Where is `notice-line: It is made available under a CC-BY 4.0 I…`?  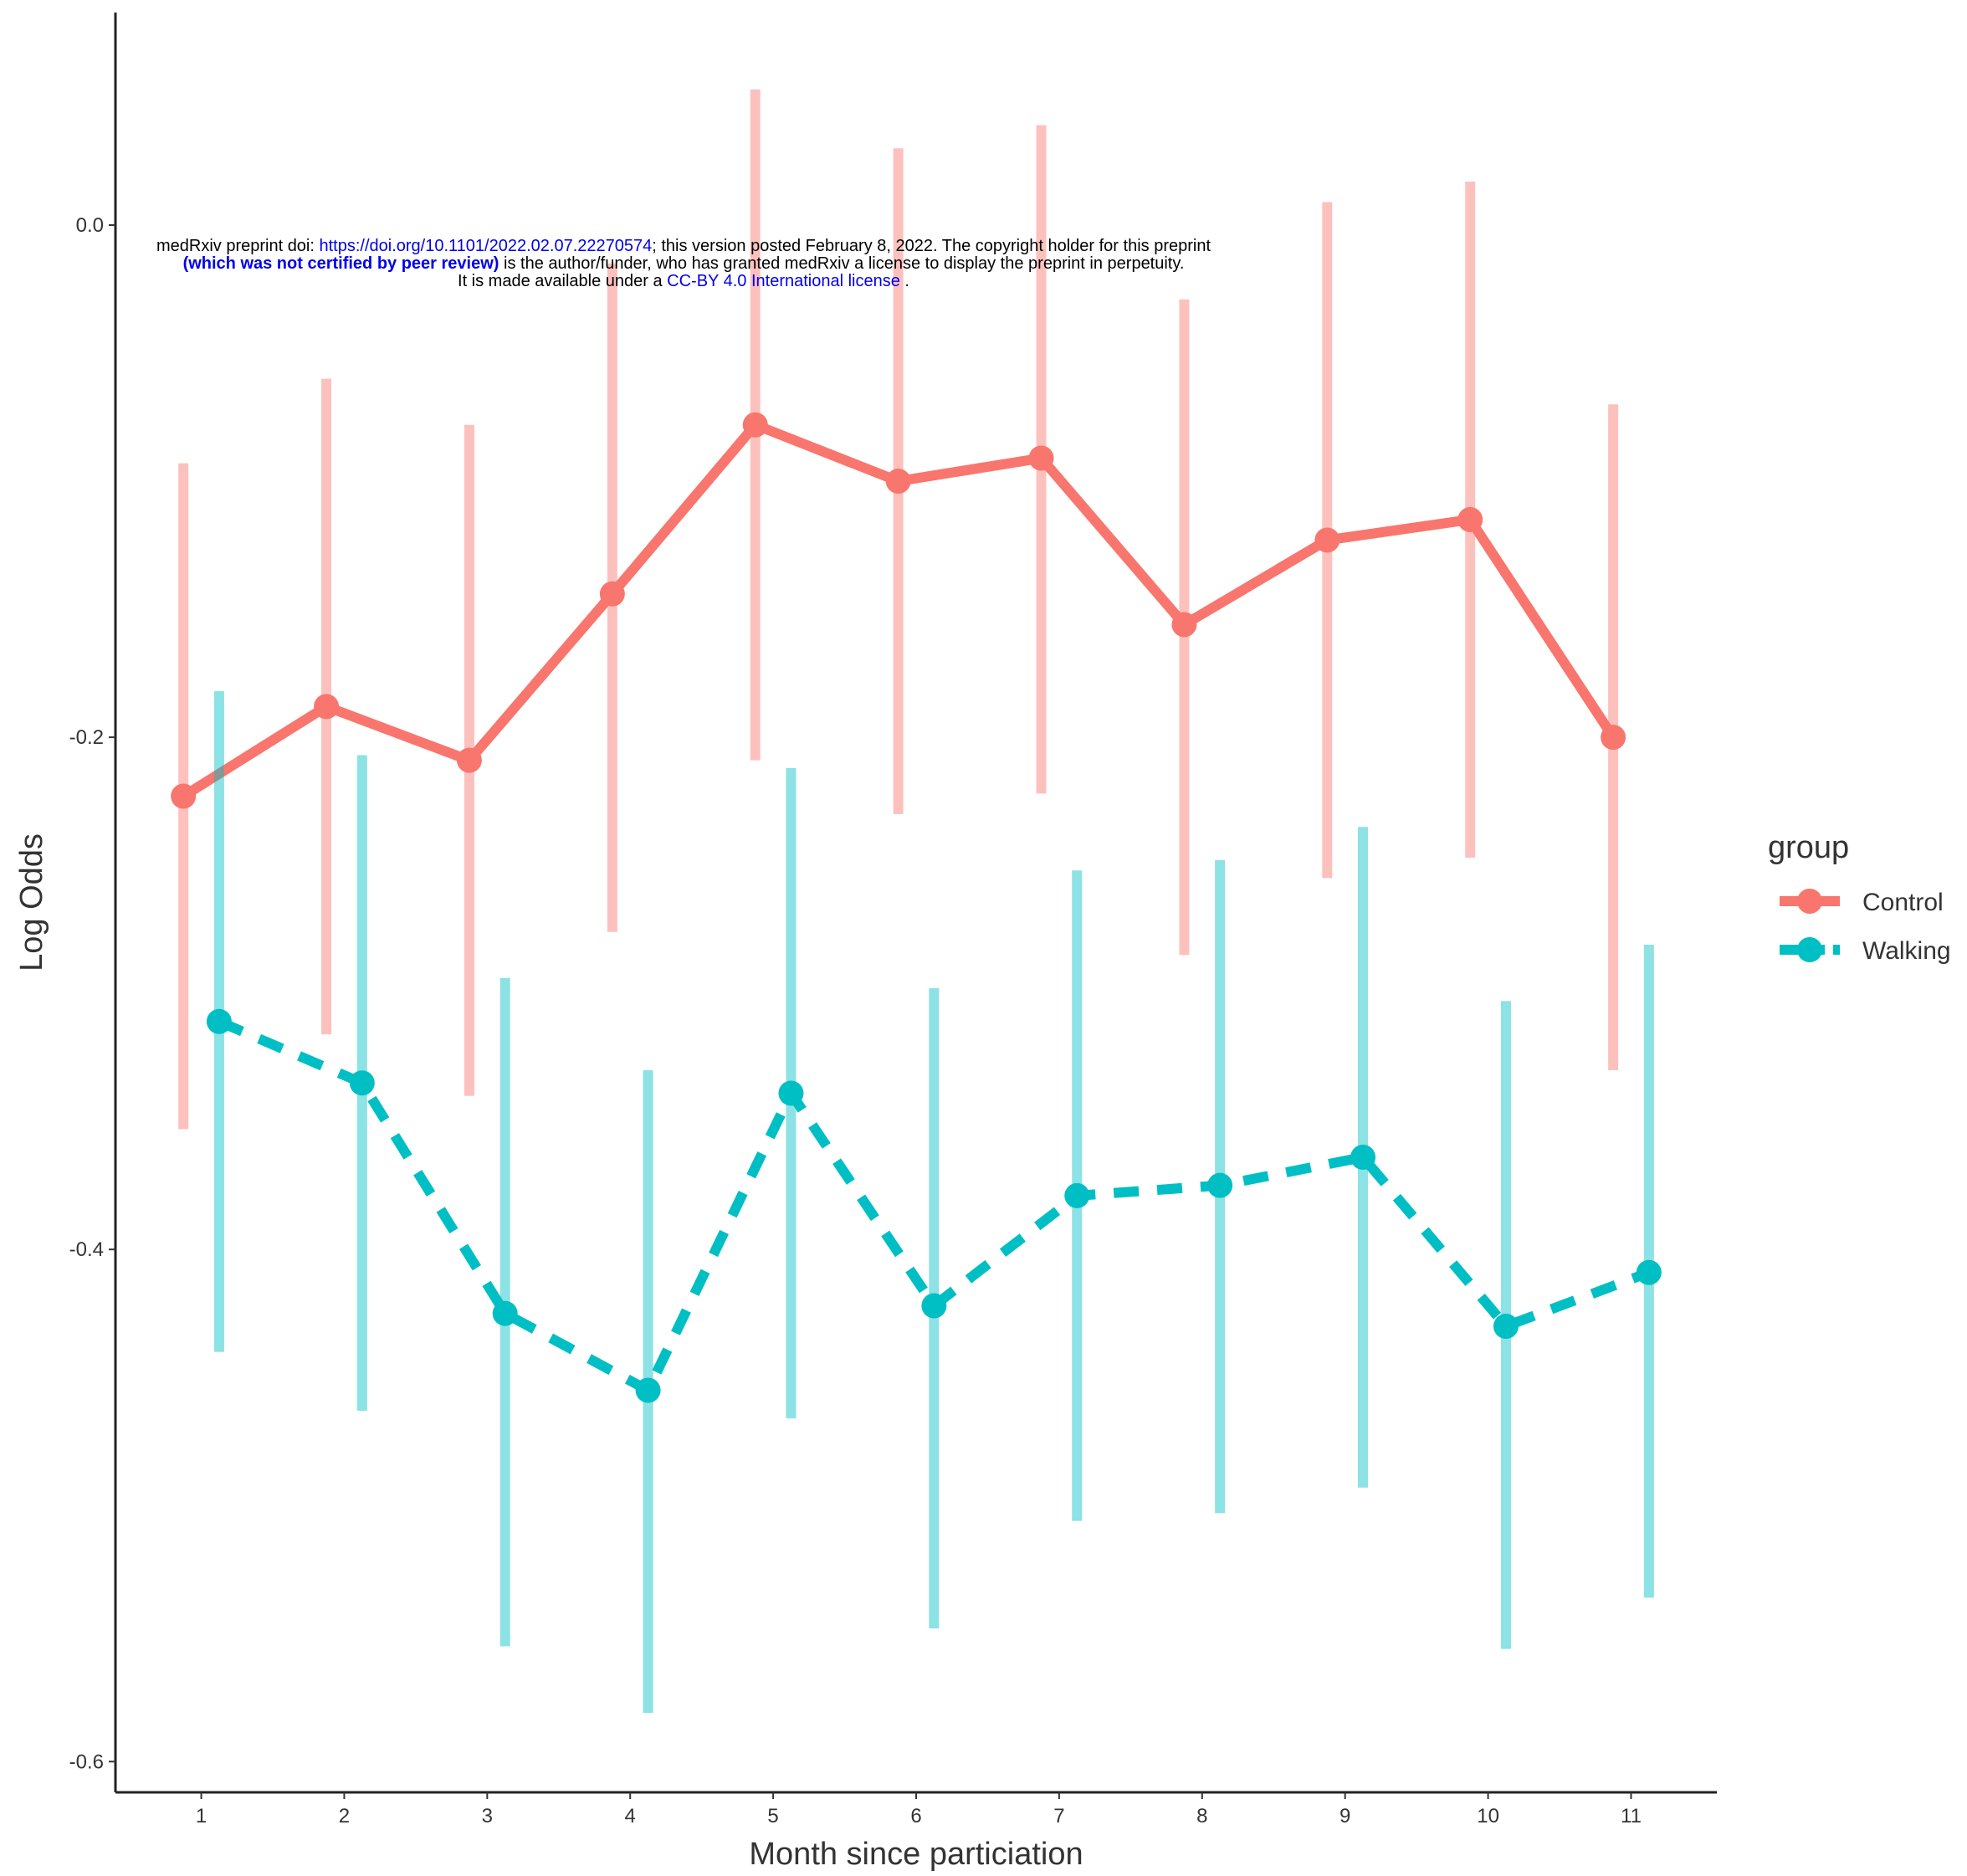 notice-line: It is made available under a CC-BY 4.0 I… is located at coordinates (683, 281).